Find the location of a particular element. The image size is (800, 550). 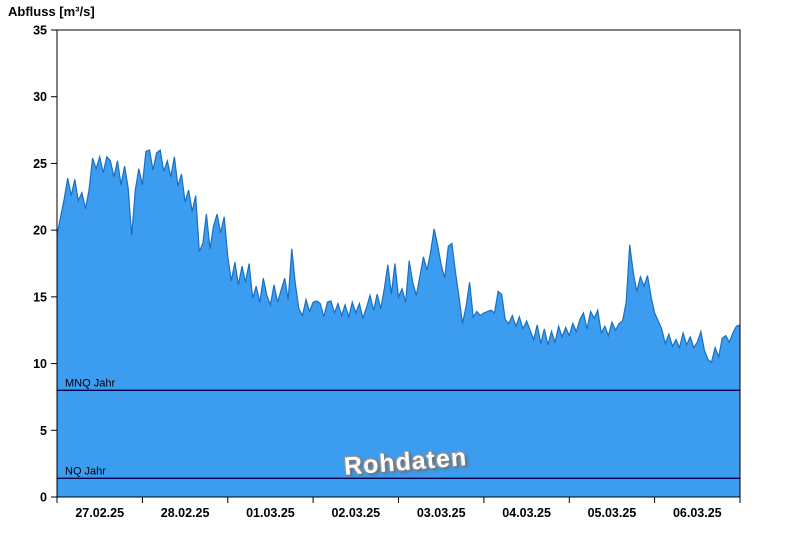

svg-text: 03.03.25 is located at coordinates (441, 513).